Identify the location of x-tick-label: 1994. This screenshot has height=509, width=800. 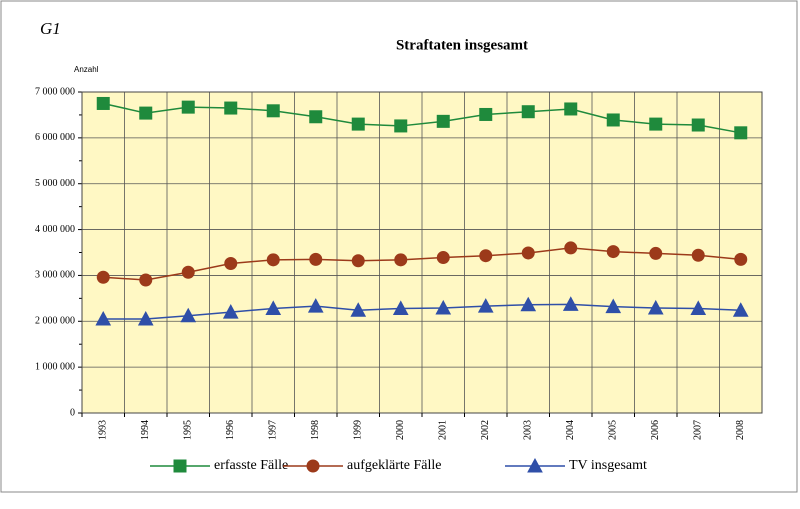
(145, 430).